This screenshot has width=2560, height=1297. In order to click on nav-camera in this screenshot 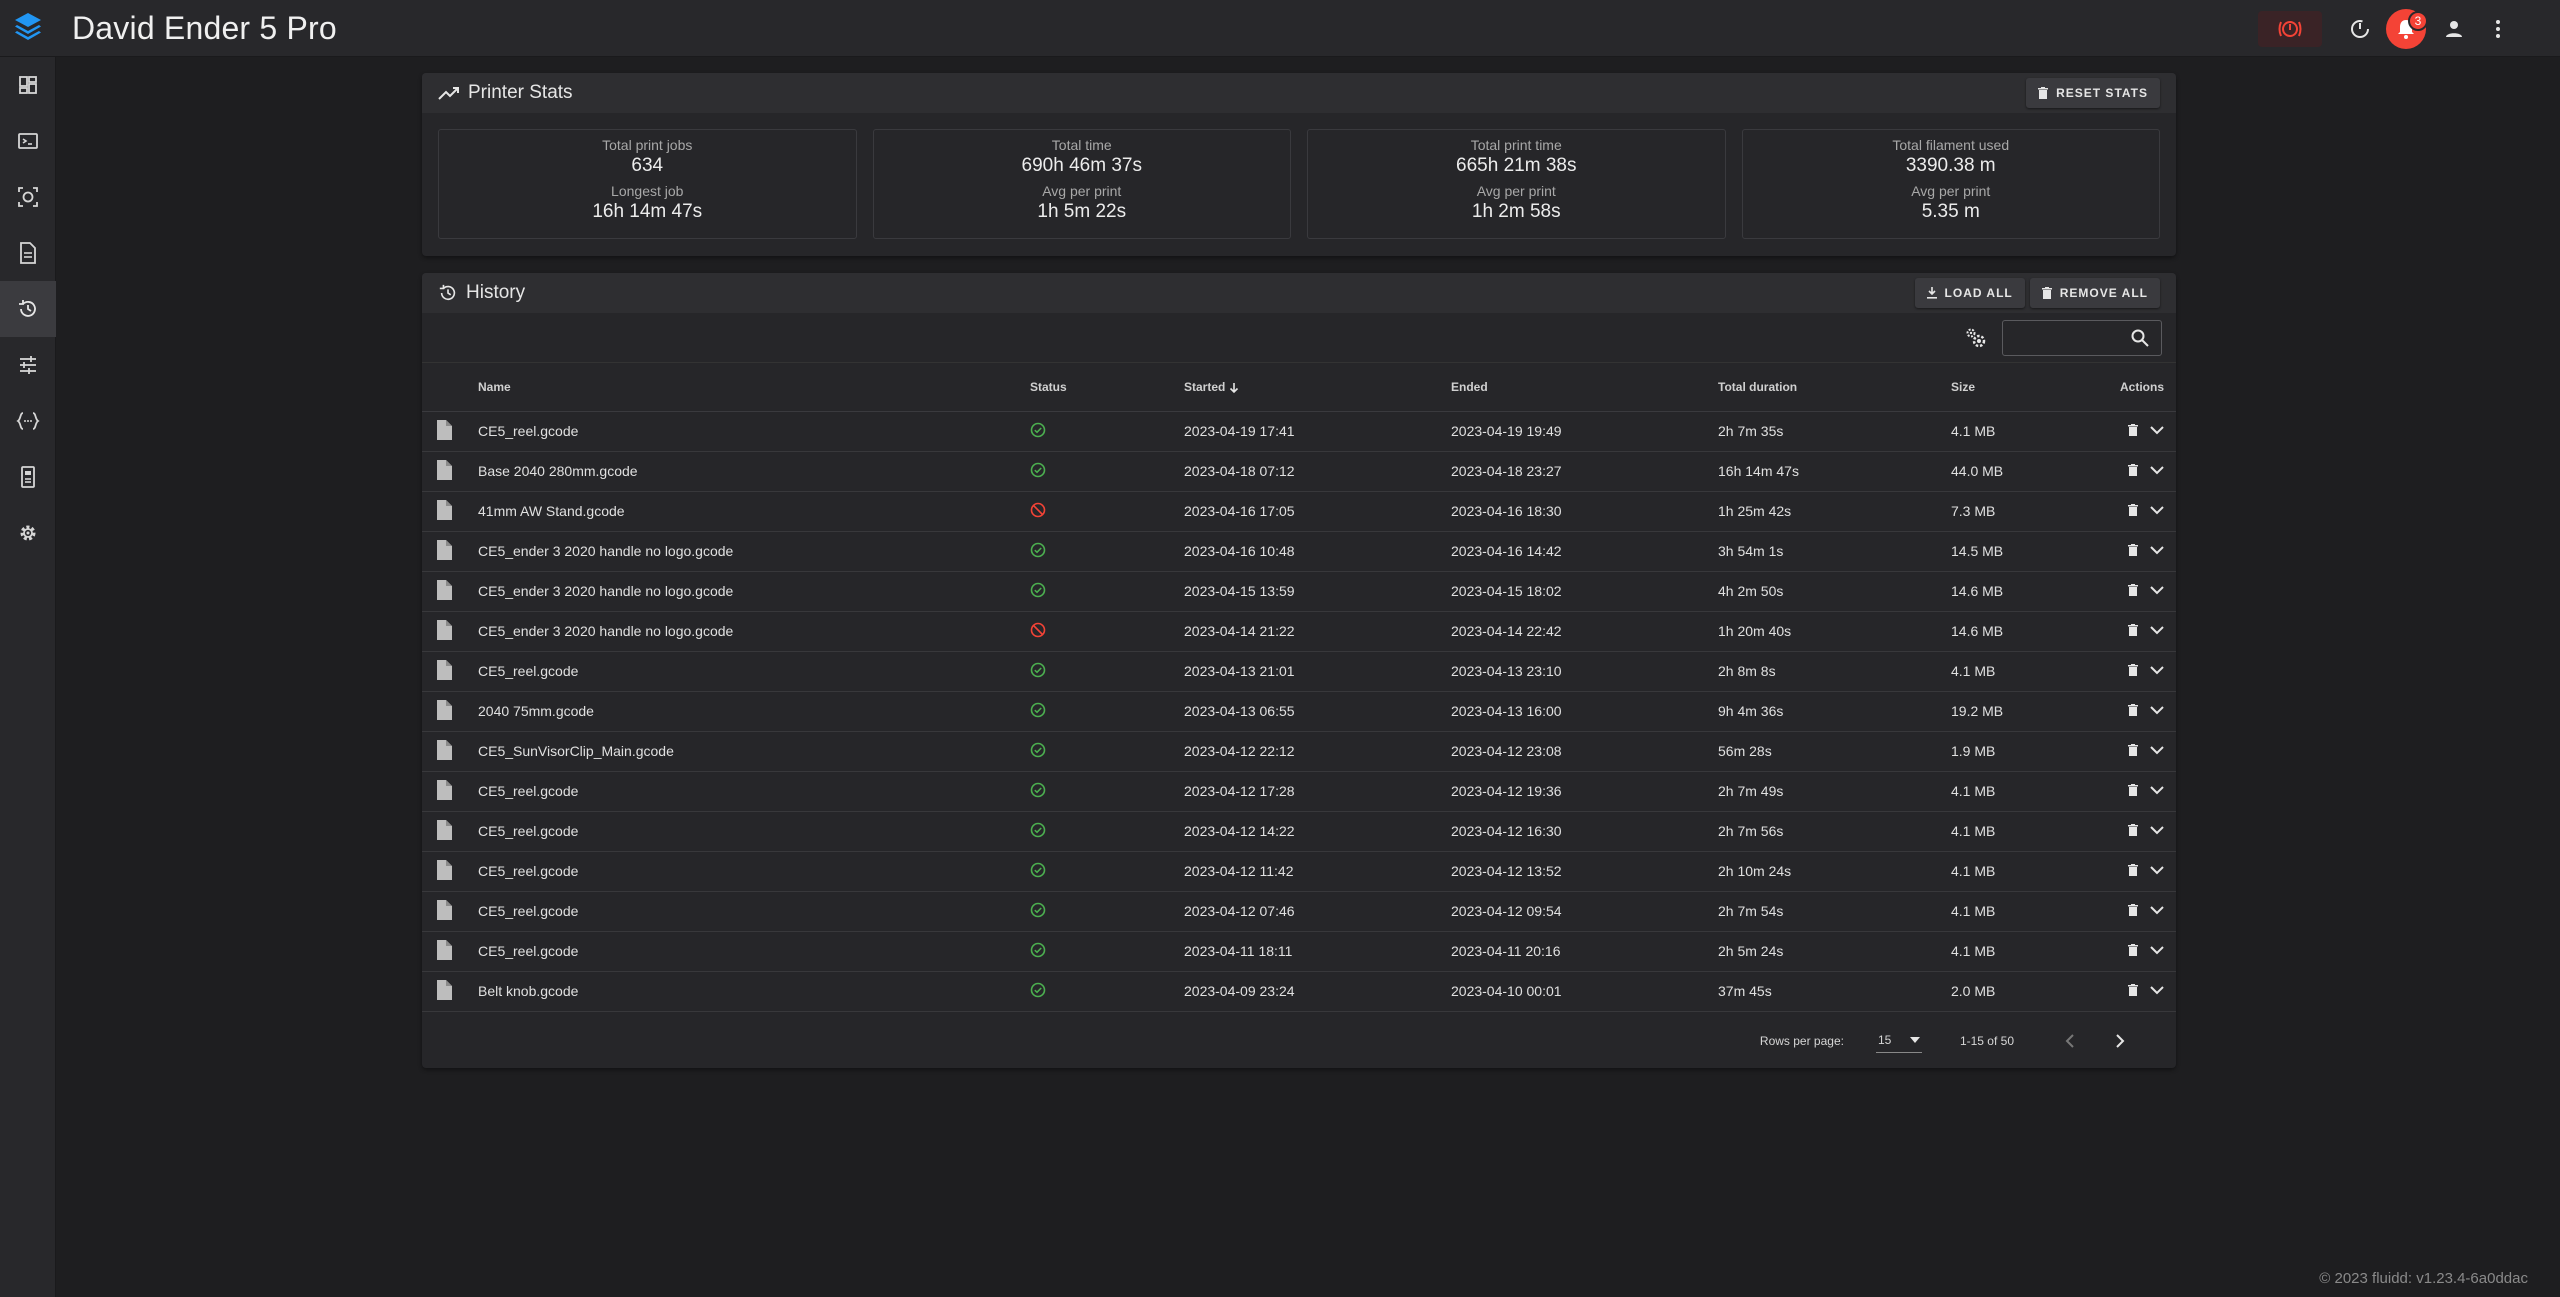, I will do `click(28, 197)`.